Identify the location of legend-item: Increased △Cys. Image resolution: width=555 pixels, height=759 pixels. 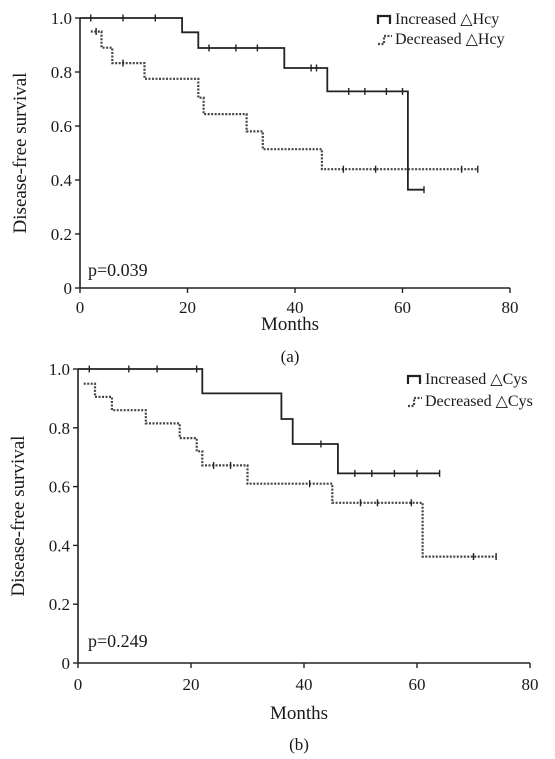
(467, 379).